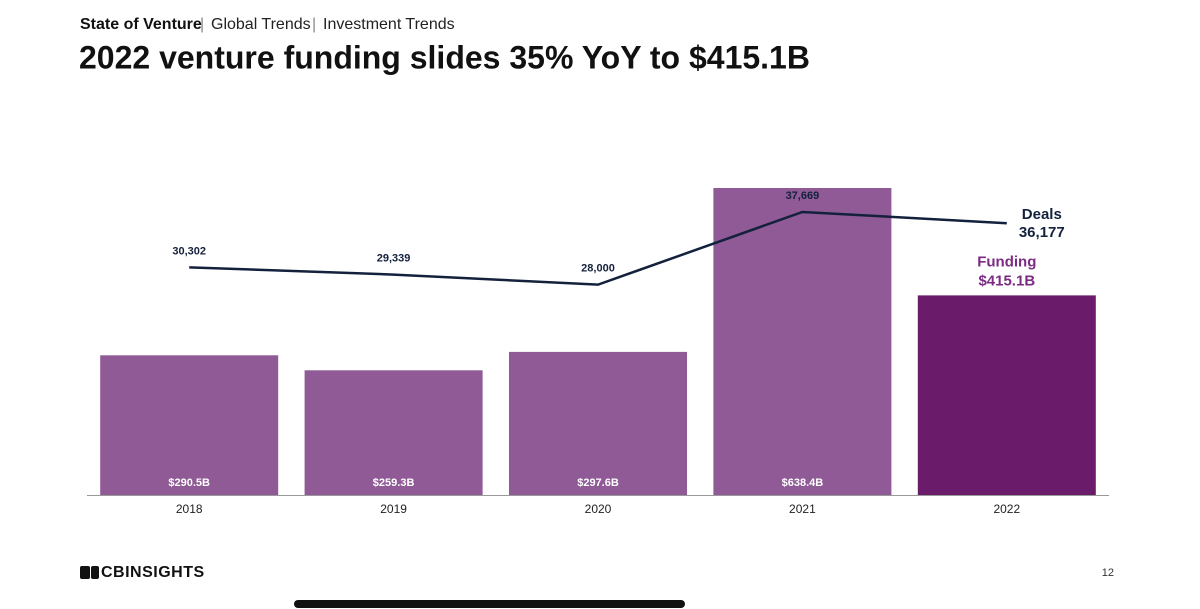  What do you see at coordinates (1042, 214) in the screenshot?
I see `legend-label: Deals` at bounding box center [1042, 214].